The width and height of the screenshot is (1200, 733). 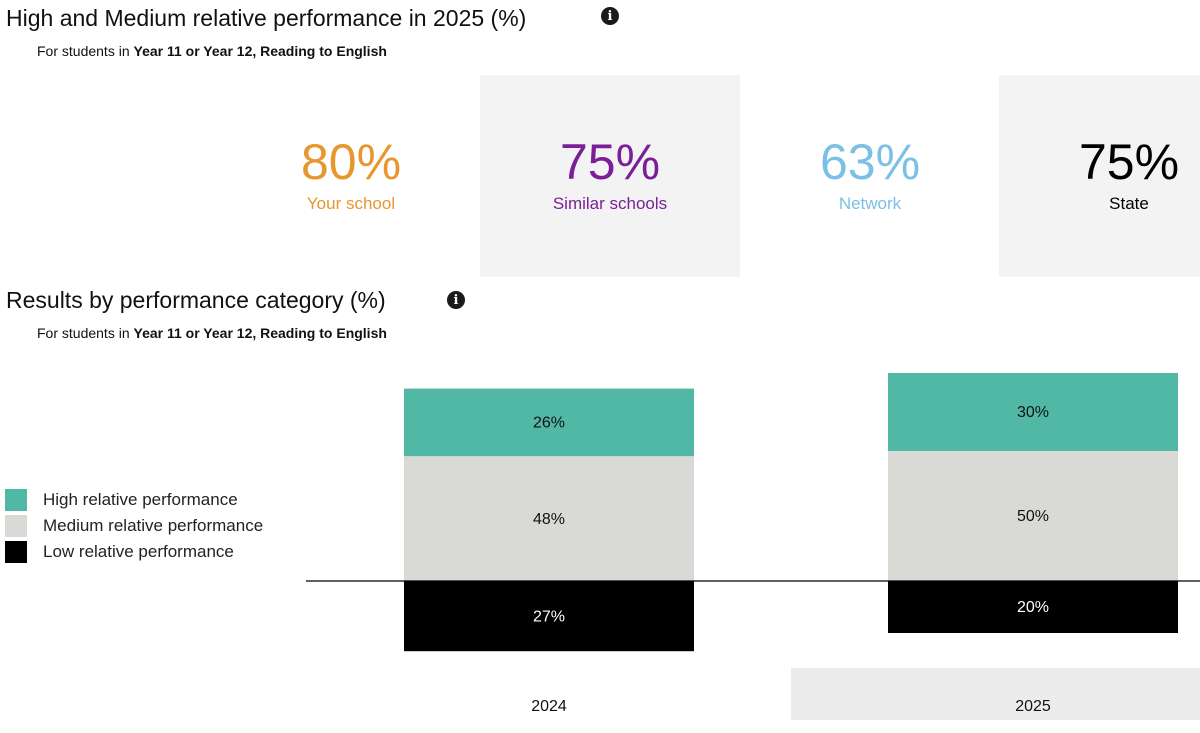 I want to click on bar-label-low-2024: 27%, so click(x=549, y=616).